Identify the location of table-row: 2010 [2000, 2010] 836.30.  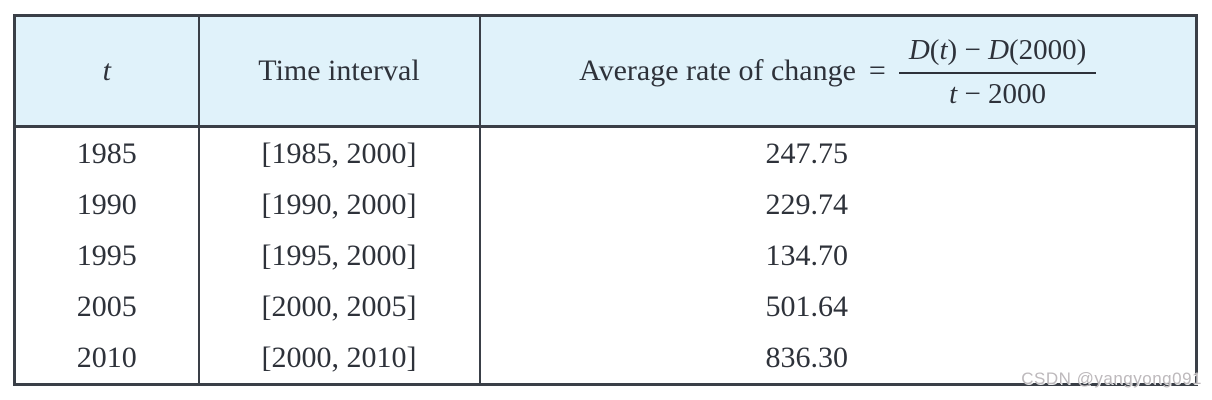
(606, 358).